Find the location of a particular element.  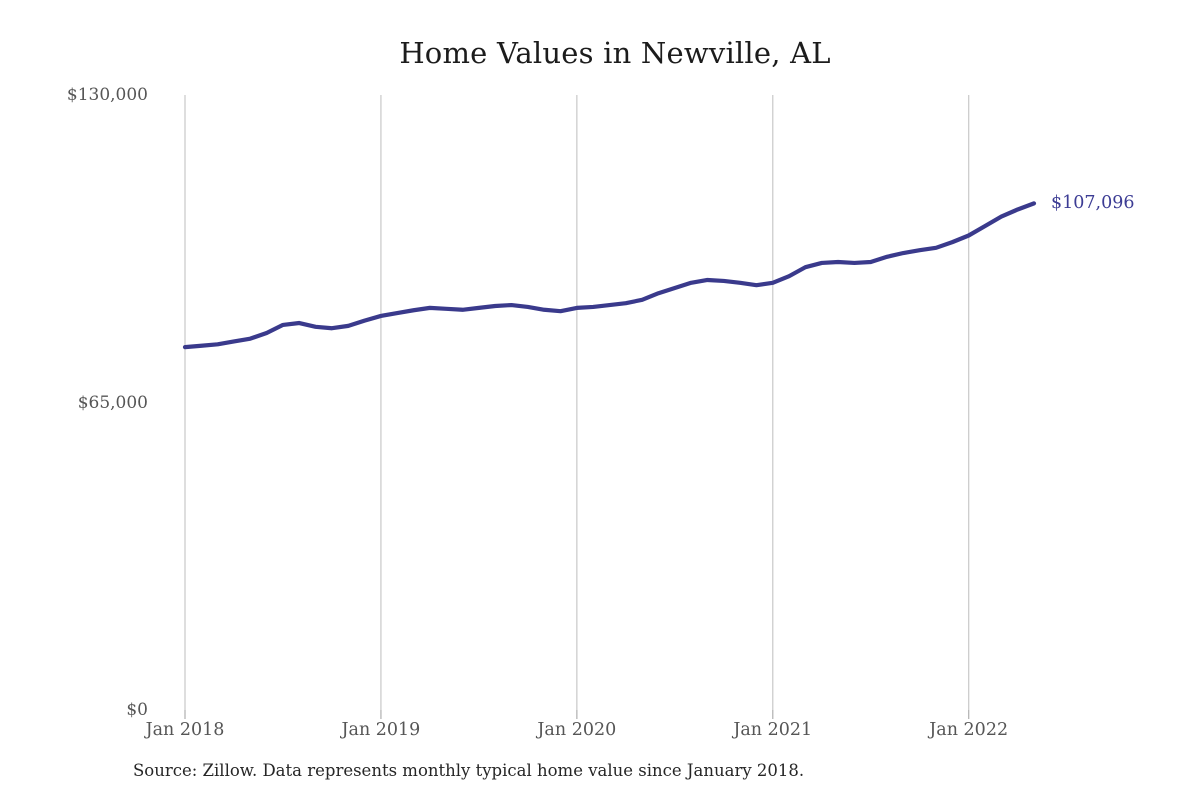

chart-title: Home Values in Newville, AL is located at coordinates (615, 53).